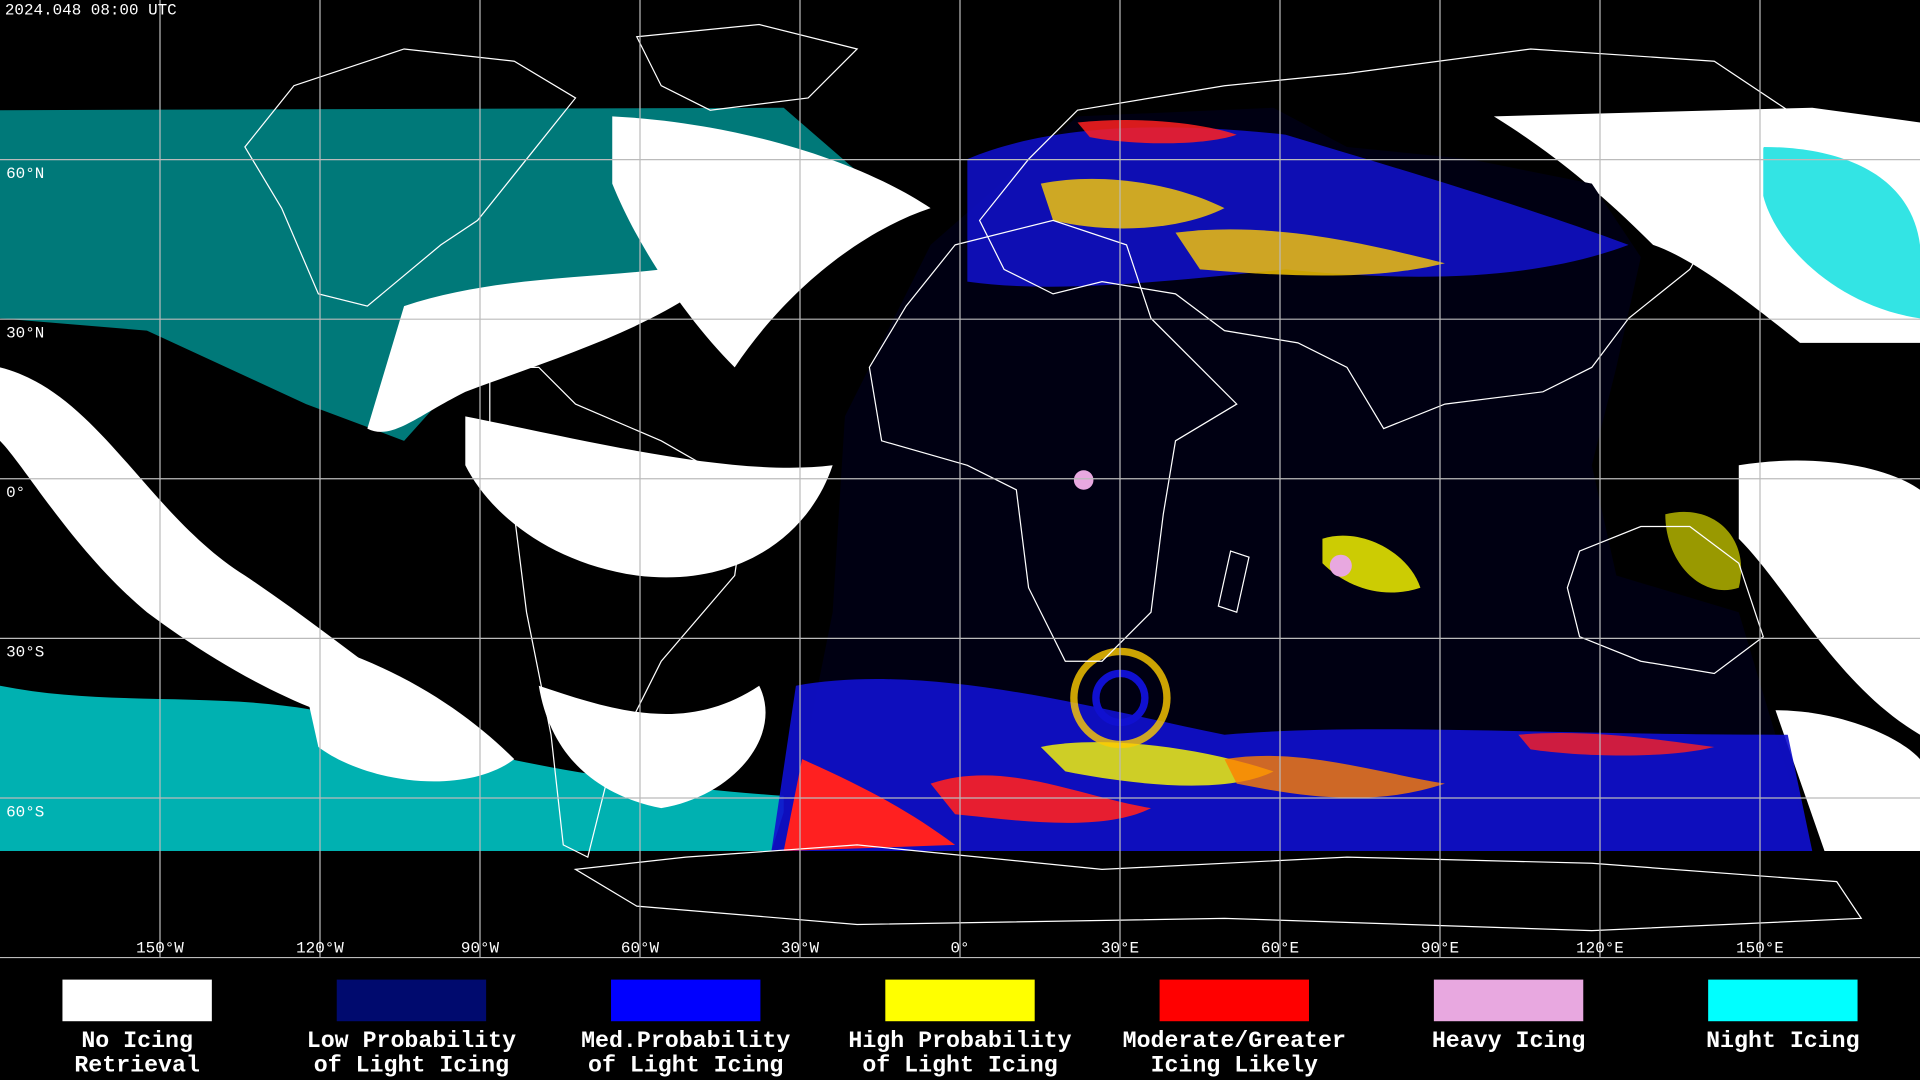 Image resolution: width=1920 pixels, height=1080 pixels. I want to click on latitude-label: 0°, so click(15, 493).